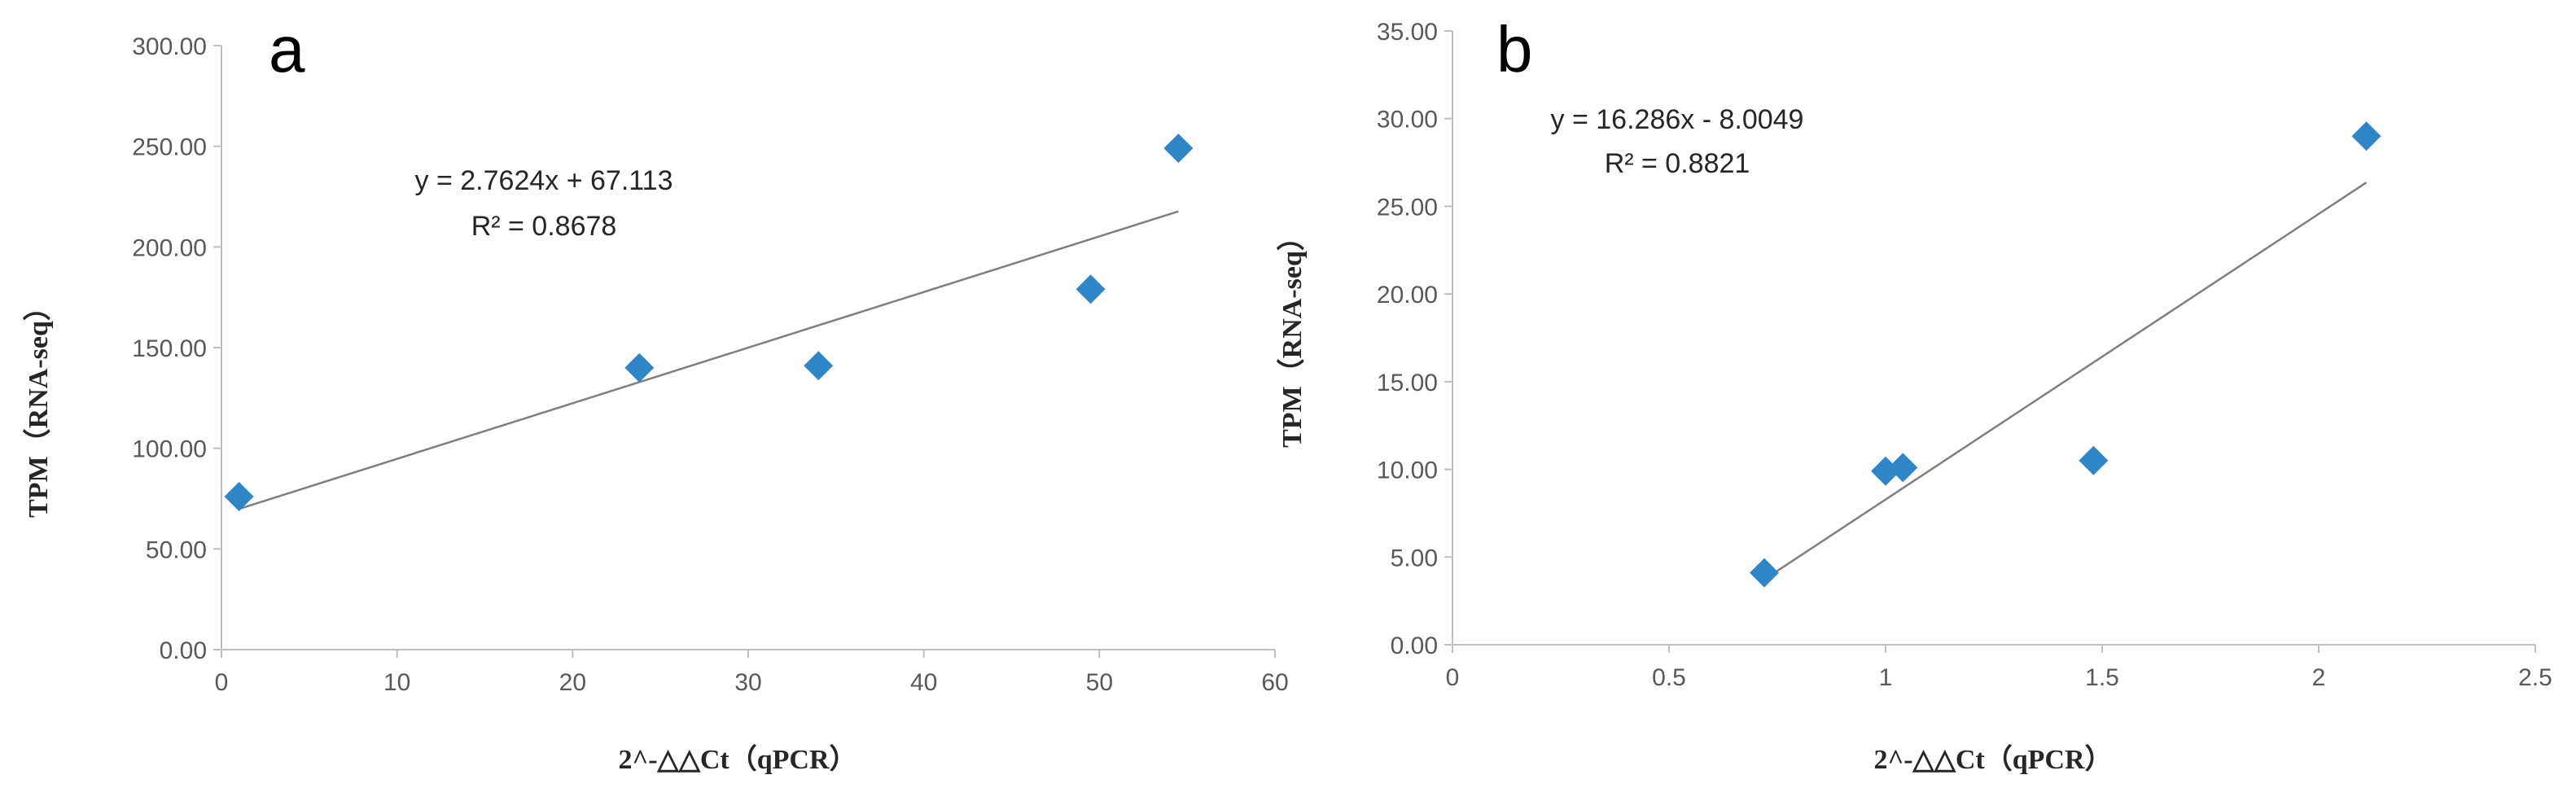 The image size is (2576, 788). Describe the element at coordinates (1414, 558) in the screenshot. I see `y-tick-label-b: 5.00` at that location.